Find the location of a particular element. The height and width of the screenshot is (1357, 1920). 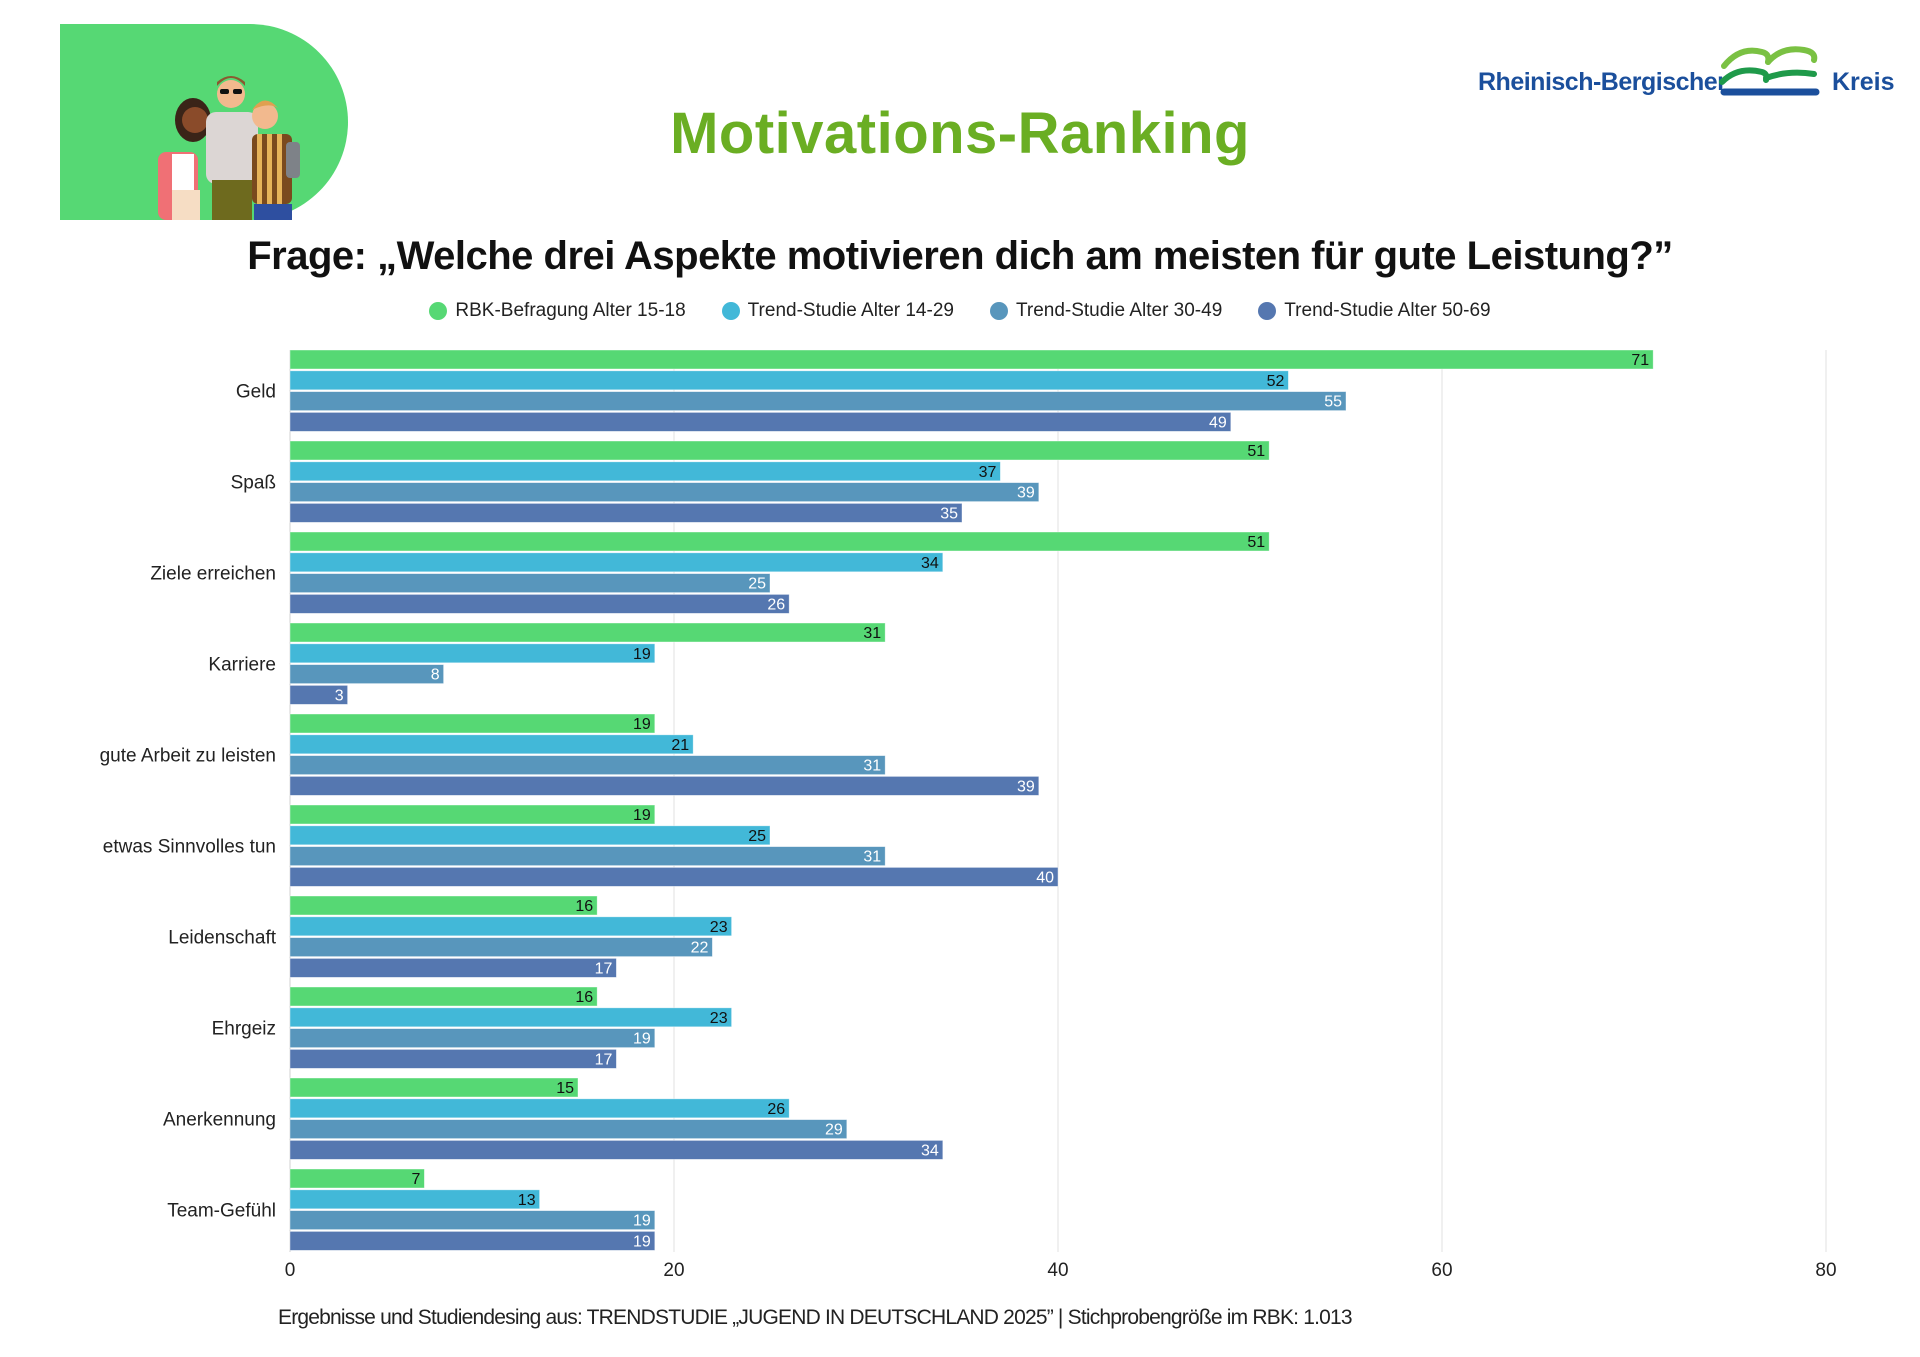

bar-value-label: 3 is located at coordinates (339, 695).